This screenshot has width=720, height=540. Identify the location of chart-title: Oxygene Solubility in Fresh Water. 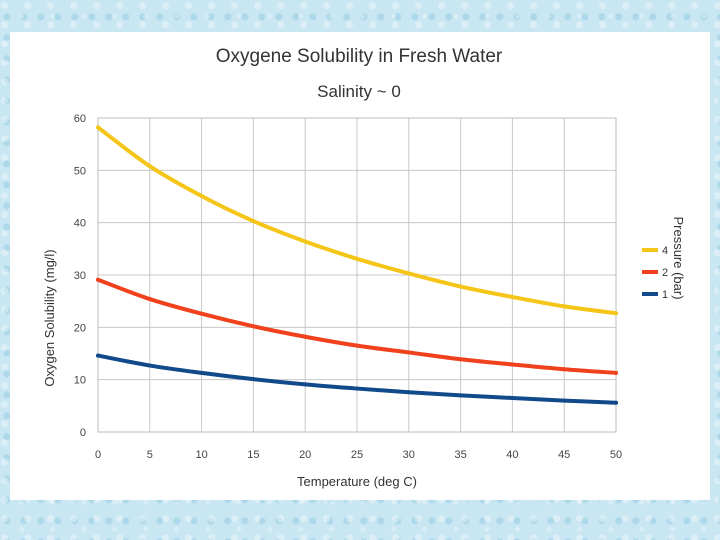
(359, 56).